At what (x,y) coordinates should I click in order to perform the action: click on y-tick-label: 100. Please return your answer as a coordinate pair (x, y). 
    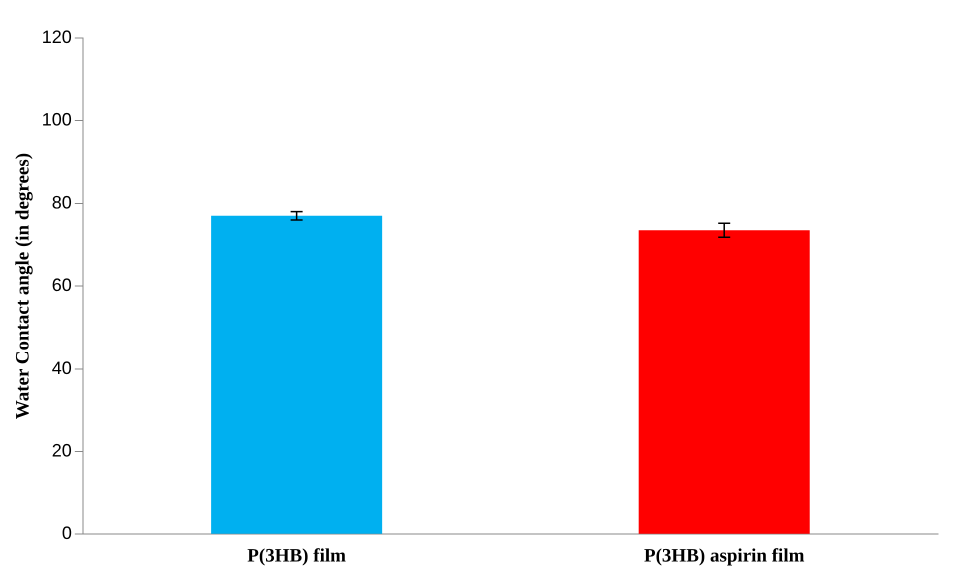
    Looking at the image, I should click on (57, 120).